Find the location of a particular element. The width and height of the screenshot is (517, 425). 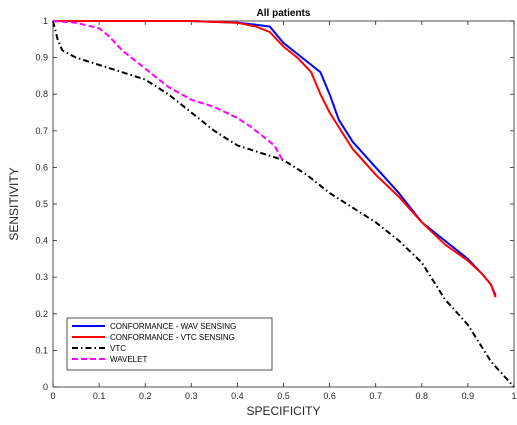

y-tick-label: 1 is located at coordinates (45, 21).